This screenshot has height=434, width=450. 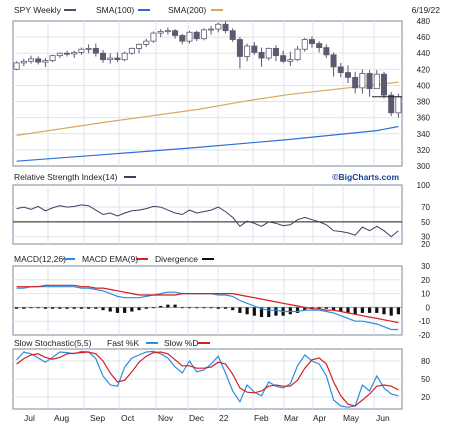 I want to click on rsi-y-tick: 30, so click(x=425, y=237).